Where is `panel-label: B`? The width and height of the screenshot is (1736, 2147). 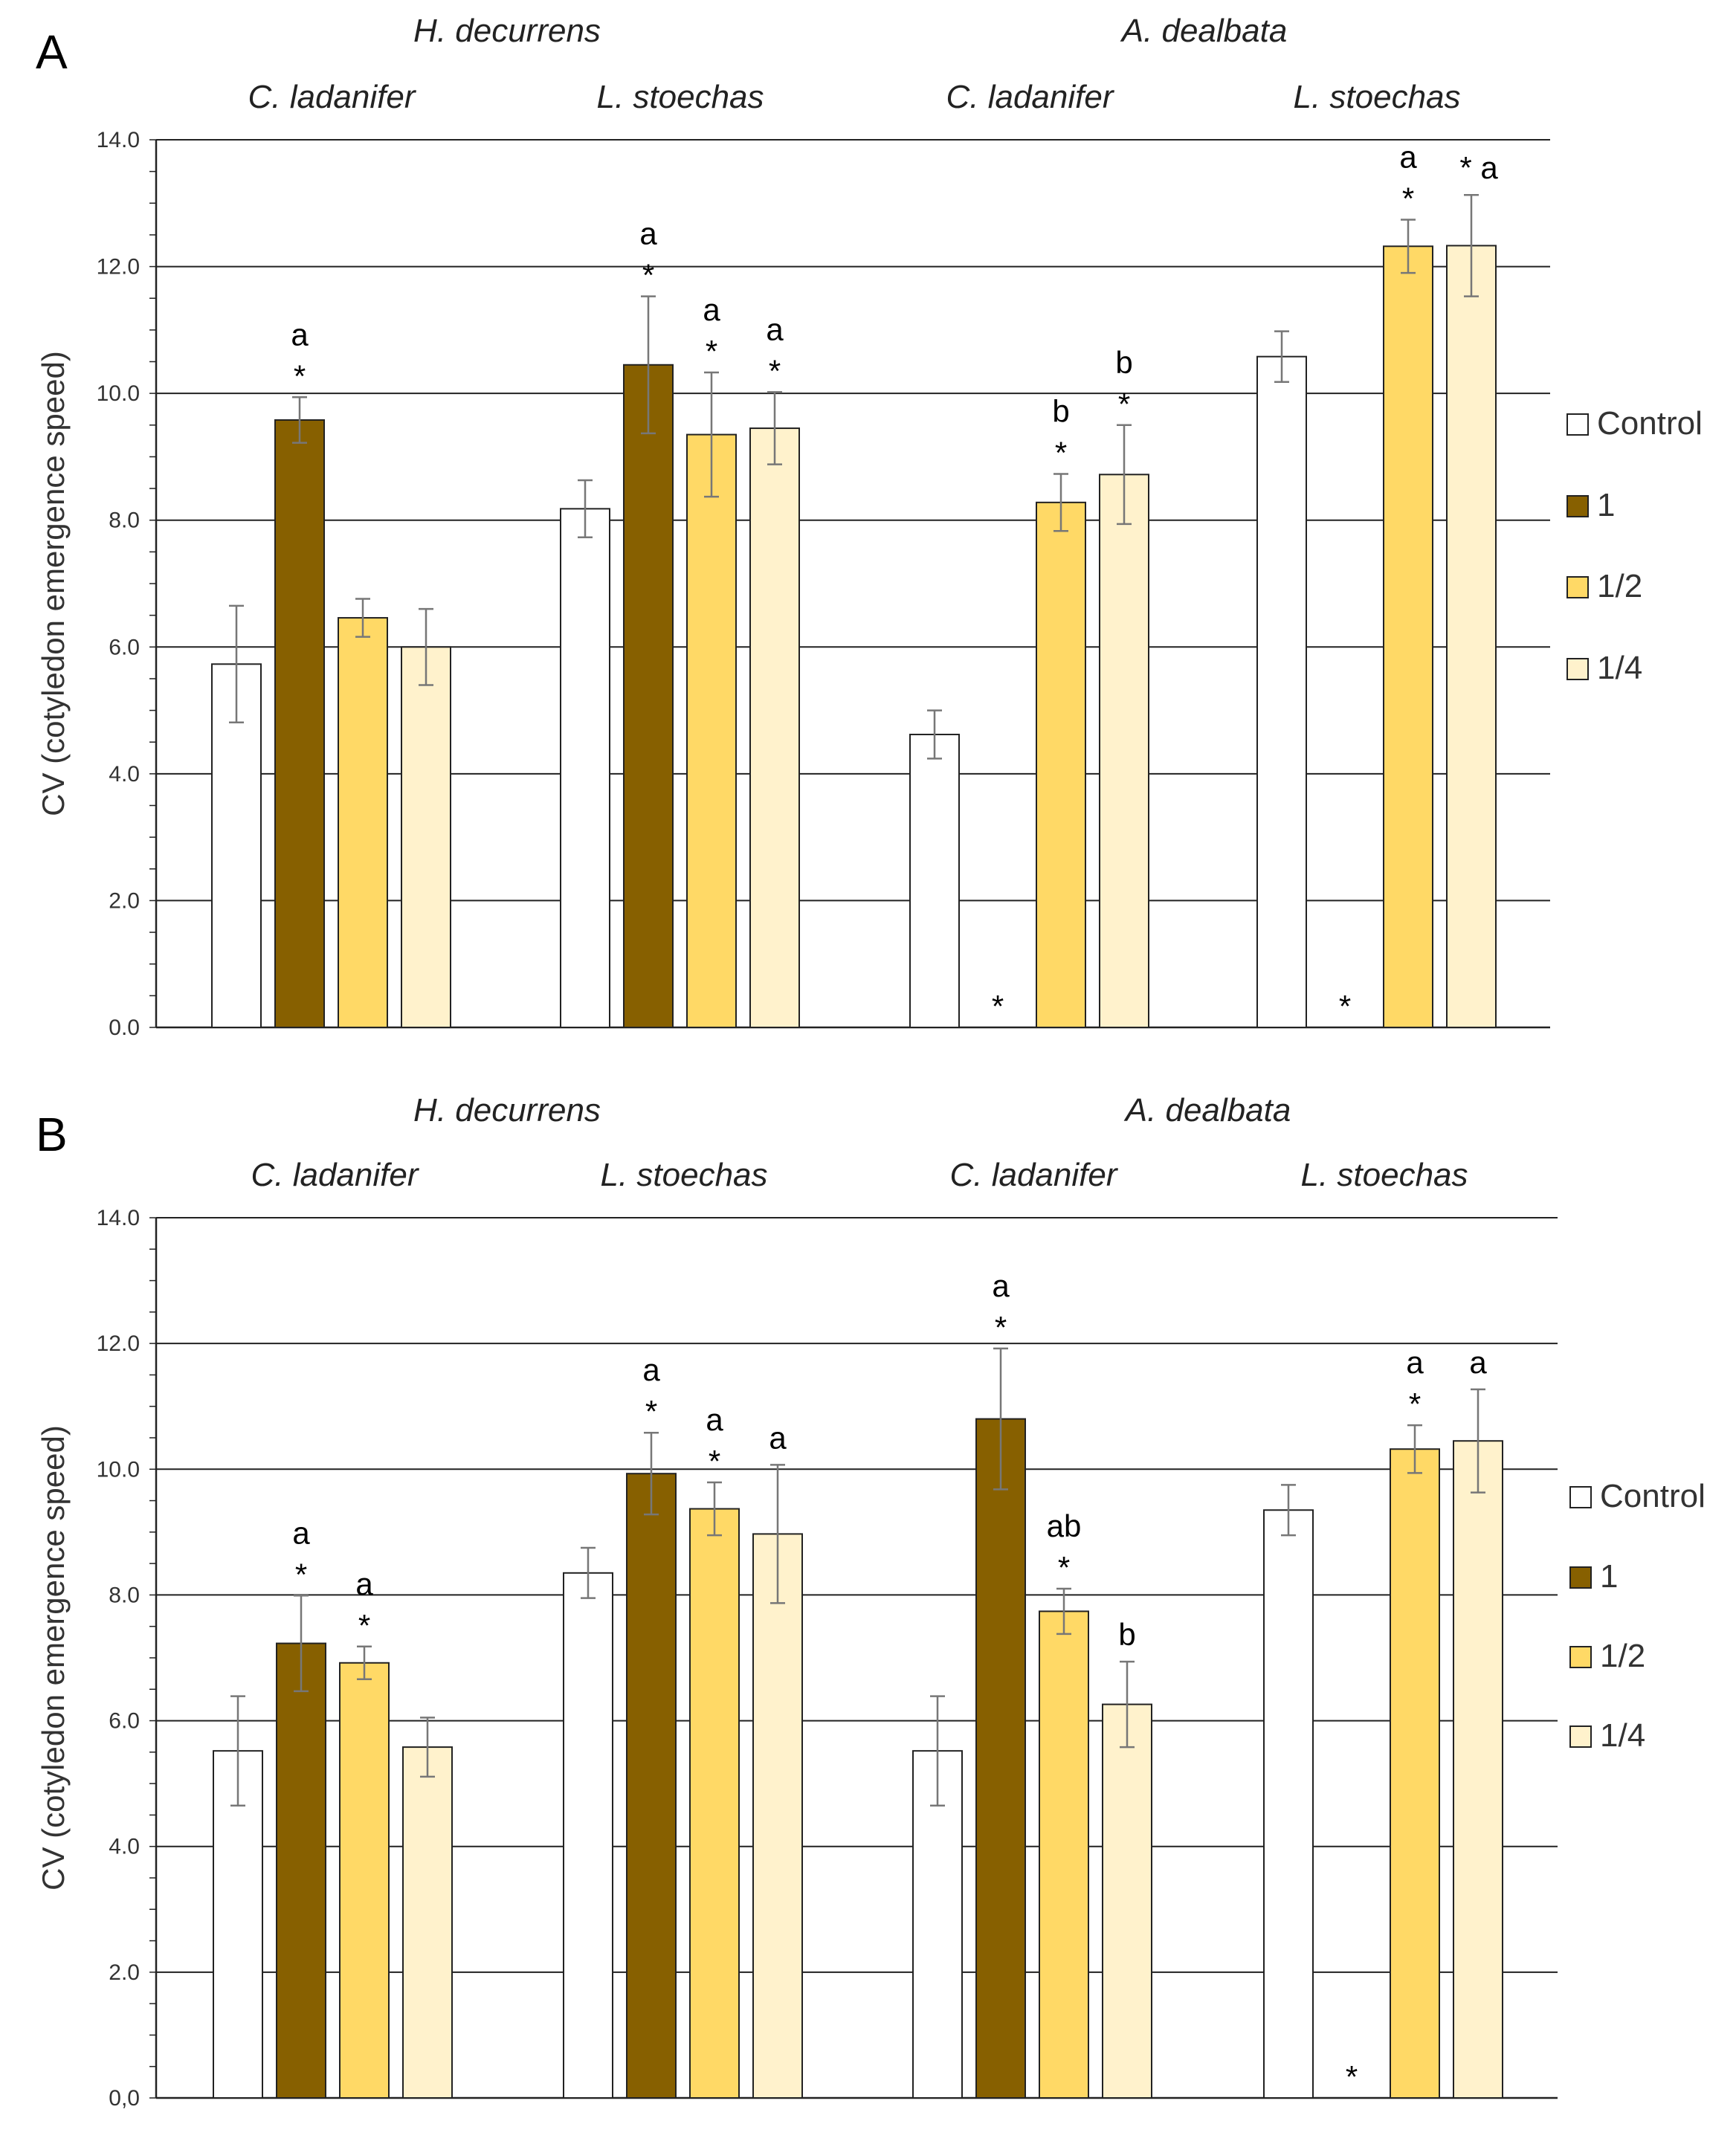
panel-label: B is located at coordinates (52, 1134).